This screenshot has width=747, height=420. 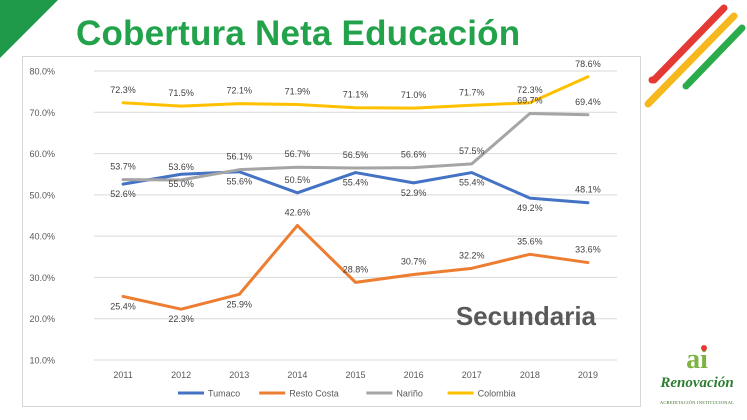 I want to click on x-tick-label: 2012, so click(x=181, y=375).